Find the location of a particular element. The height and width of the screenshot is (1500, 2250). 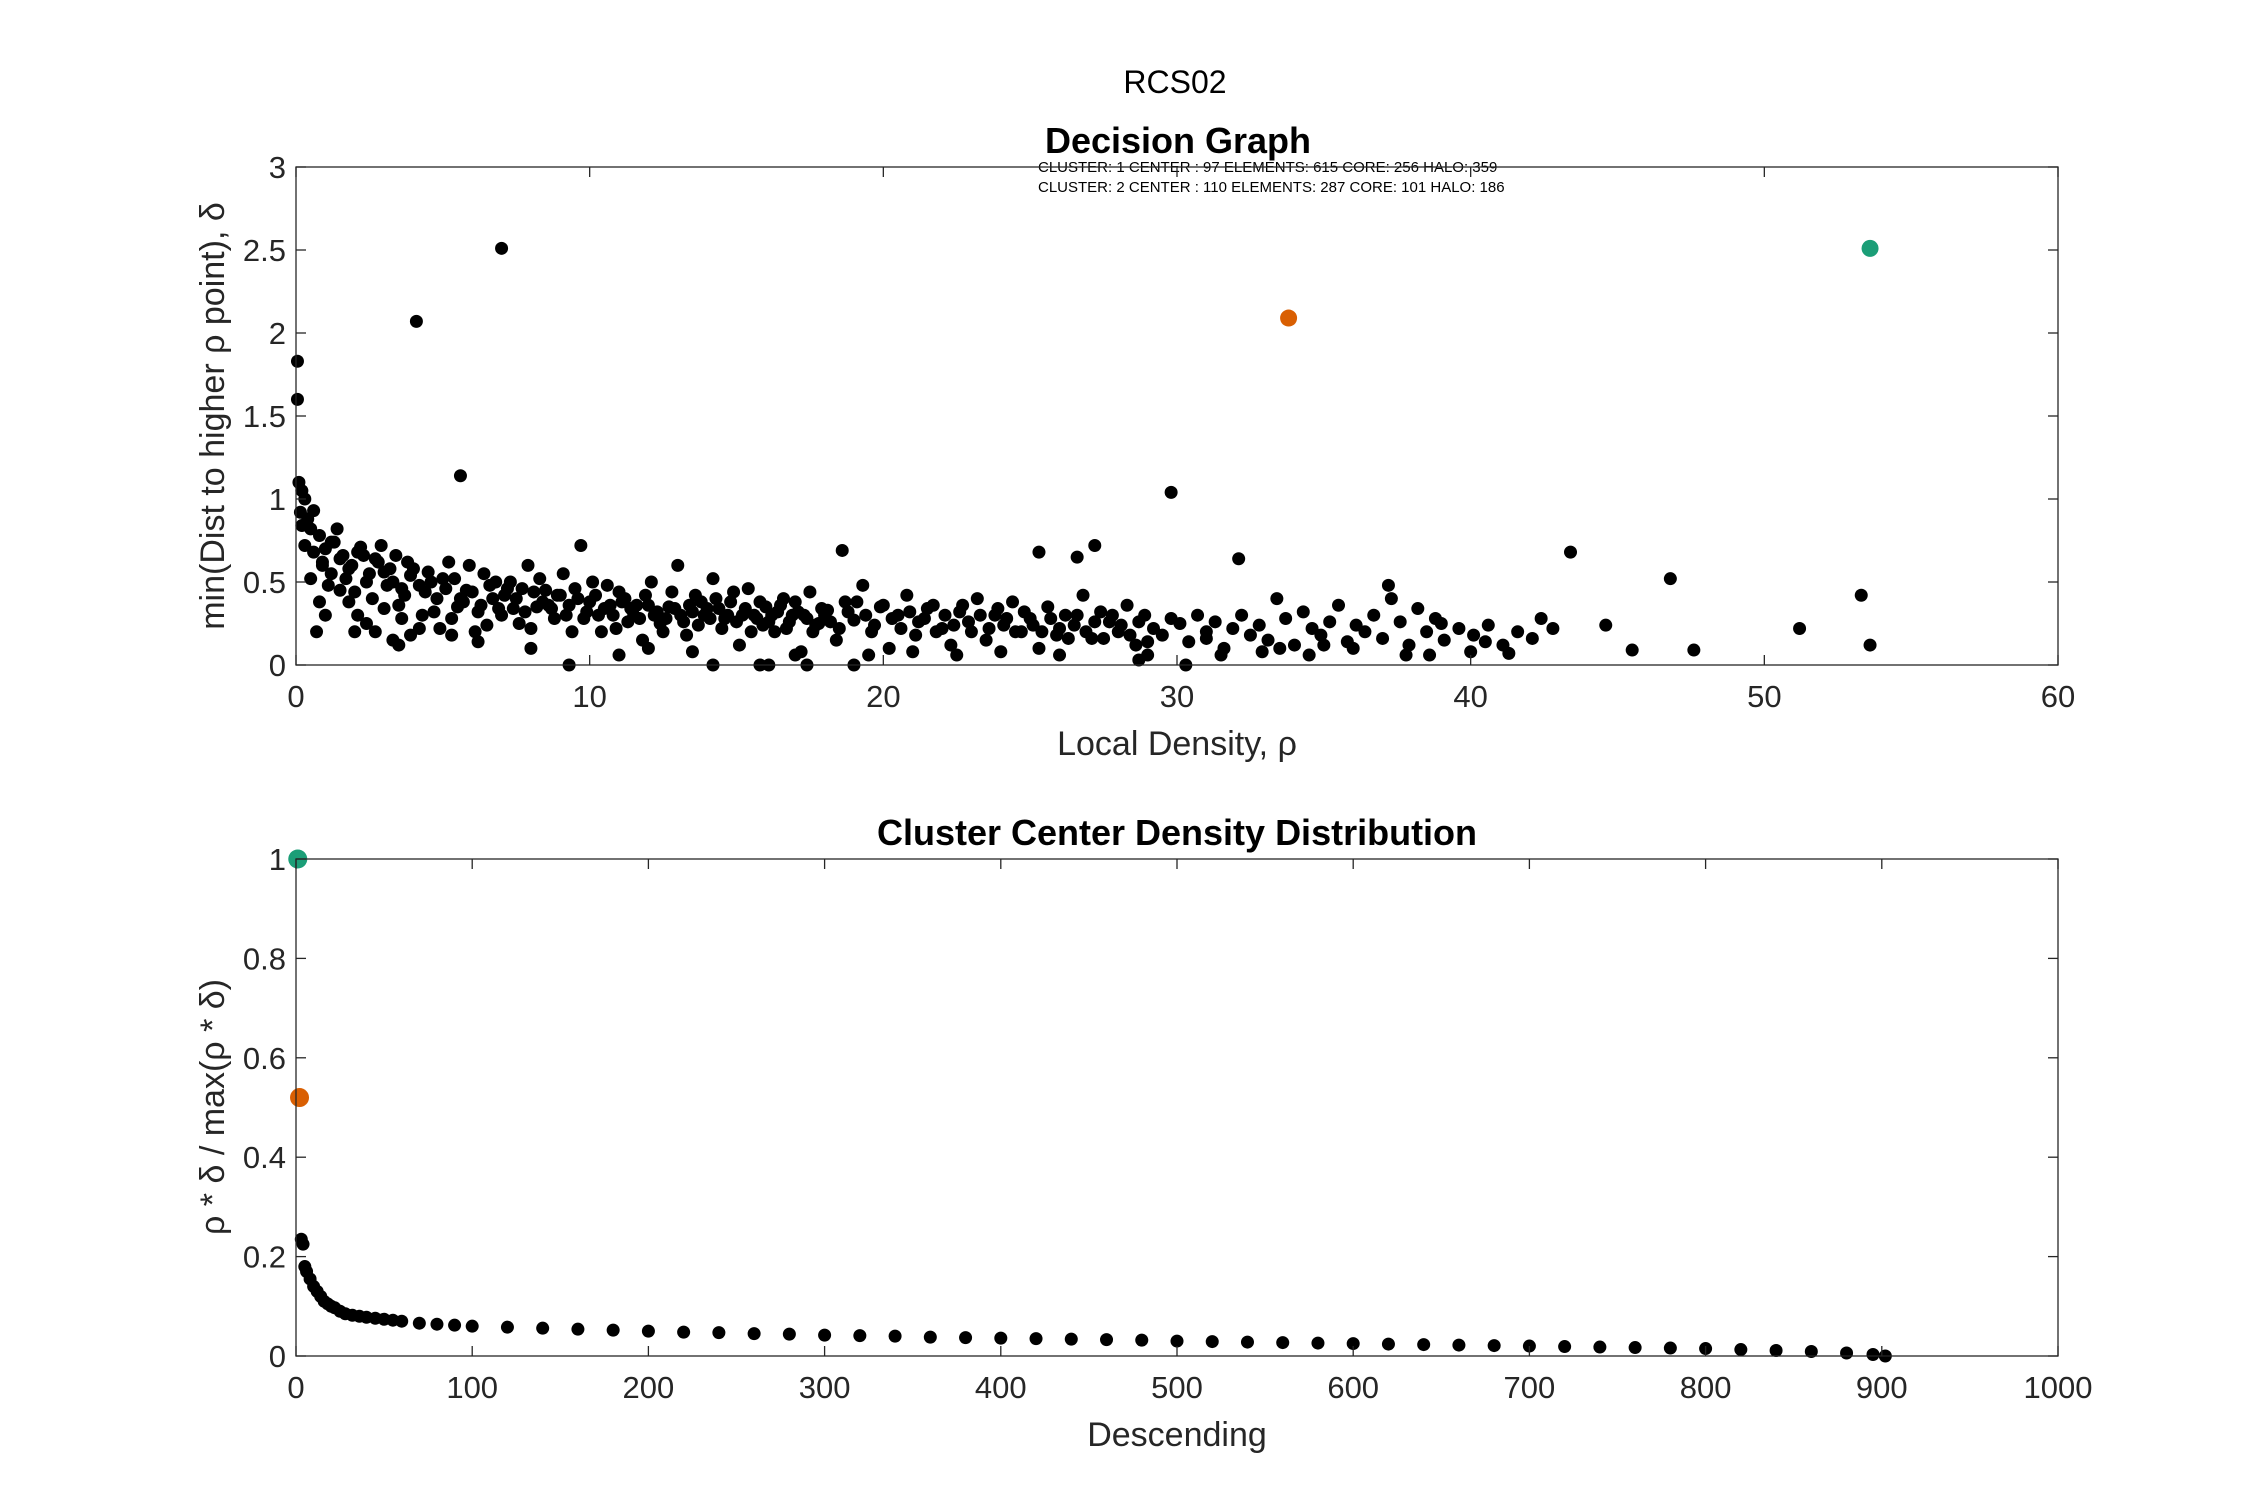

y-tick-label: 0.5 is located at coordinates (264, 582).